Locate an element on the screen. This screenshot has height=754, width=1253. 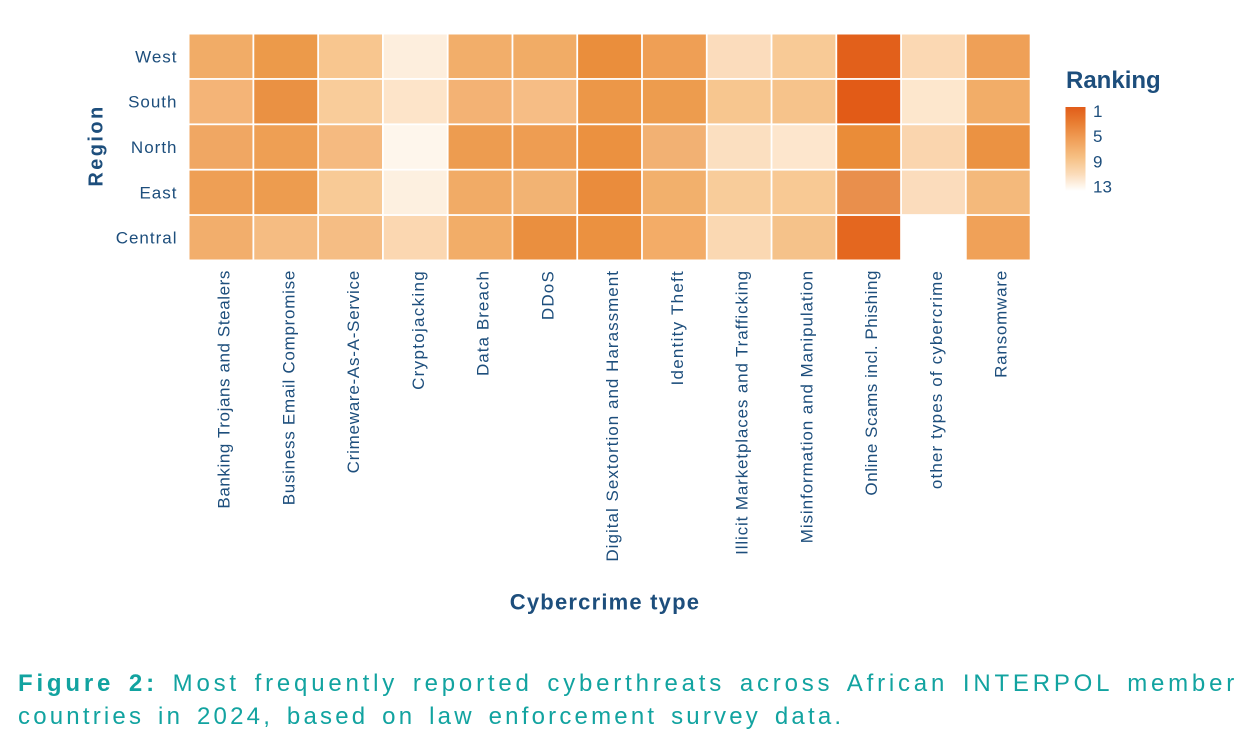
svg-text: Cybercrime type is located at coordinates (605, 602).